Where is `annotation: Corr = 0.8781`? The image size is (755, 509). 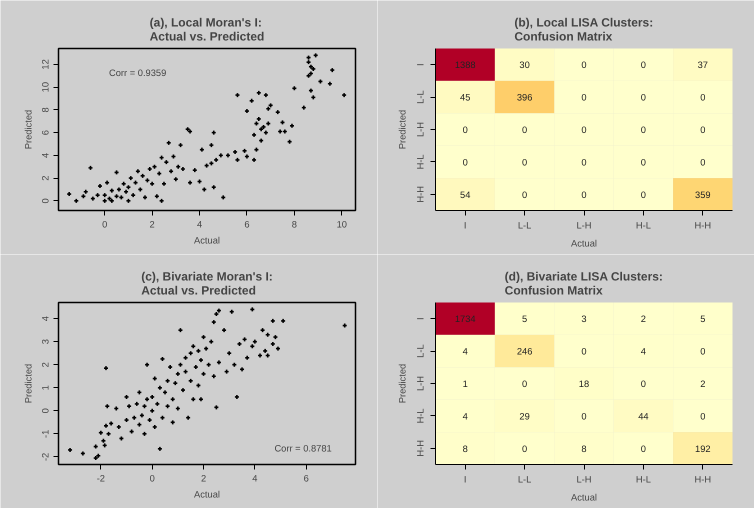
annotation: Corr = 0.8781 is located at coordinates (303, 448).